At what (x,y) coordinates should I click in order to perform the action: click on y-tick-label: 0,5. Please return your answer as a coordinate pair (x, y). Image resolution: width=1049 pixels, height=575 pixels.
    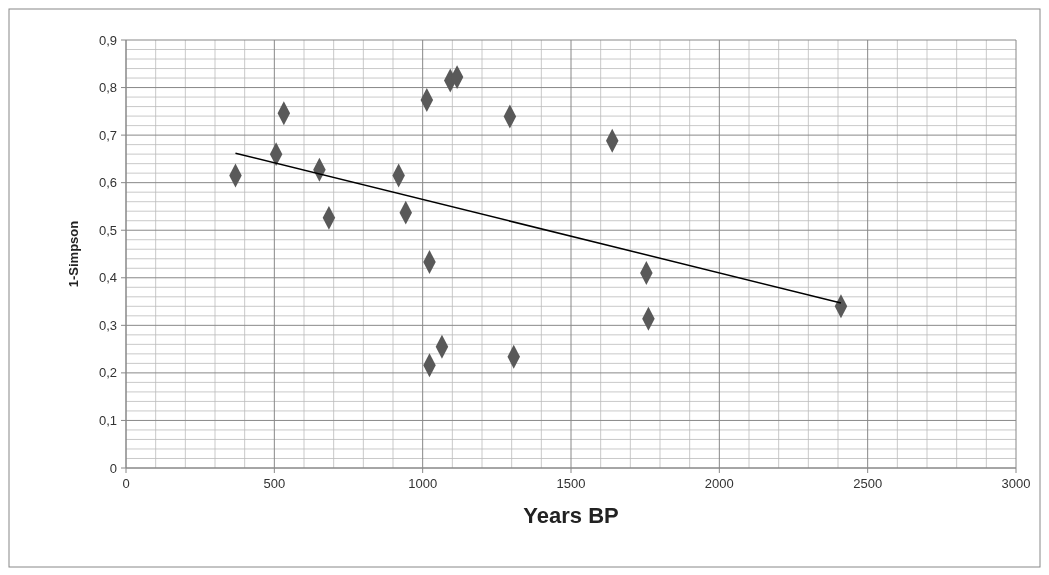
    Looking at the image, I should click on (107, 230).